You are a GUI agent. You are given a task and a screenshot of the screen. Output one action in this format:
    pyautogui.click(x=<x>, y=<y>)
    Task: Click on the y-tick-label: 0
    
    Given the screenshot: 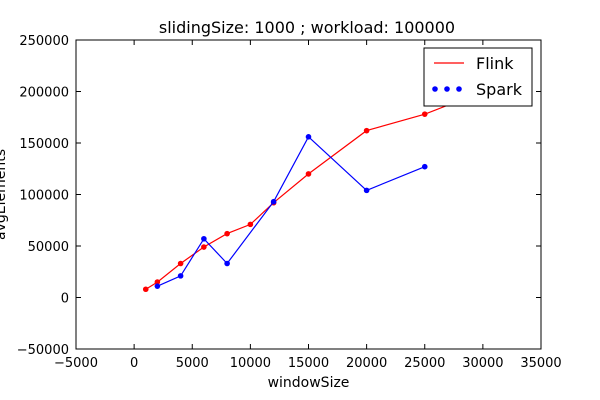 What is the action you would take?
    pyautogui.click(x=65, y=299)
    